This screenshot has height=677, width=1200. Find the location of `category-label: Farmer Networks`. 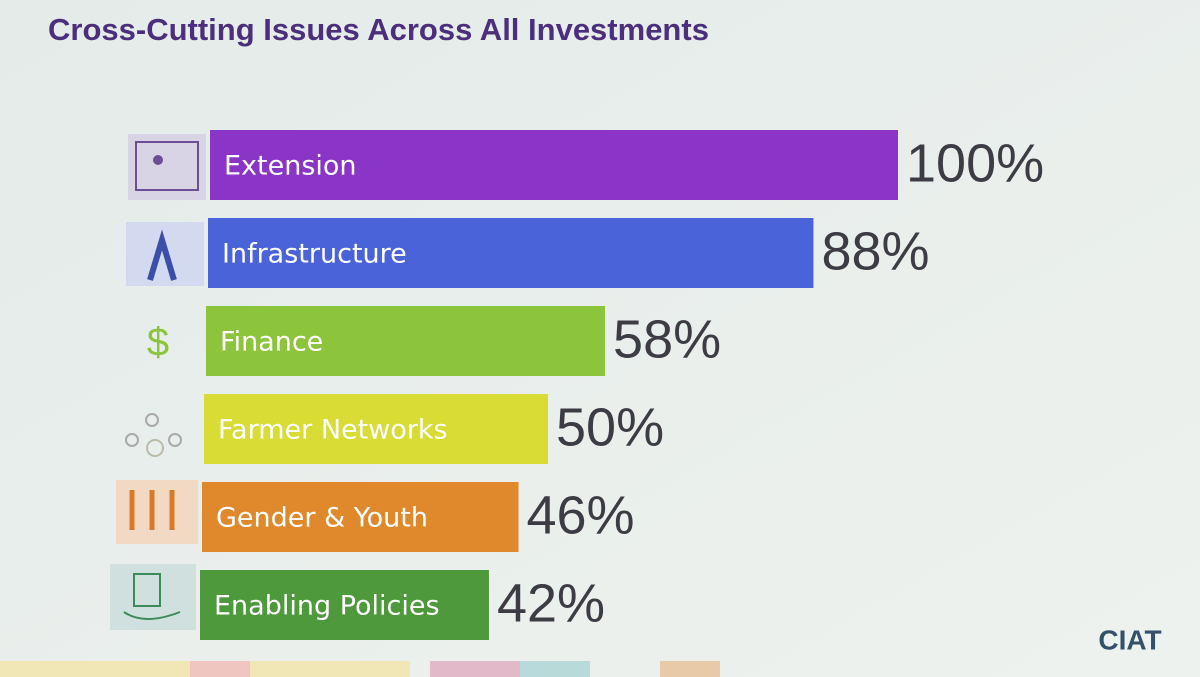

category-label: Farmer Networks is located at coordinates (333, 430).